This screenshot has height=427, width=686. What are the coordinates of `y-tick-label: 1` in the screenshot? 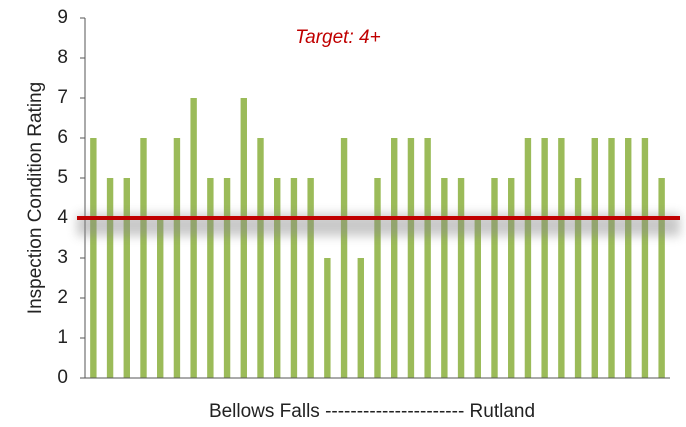 It's located at (62, 337).